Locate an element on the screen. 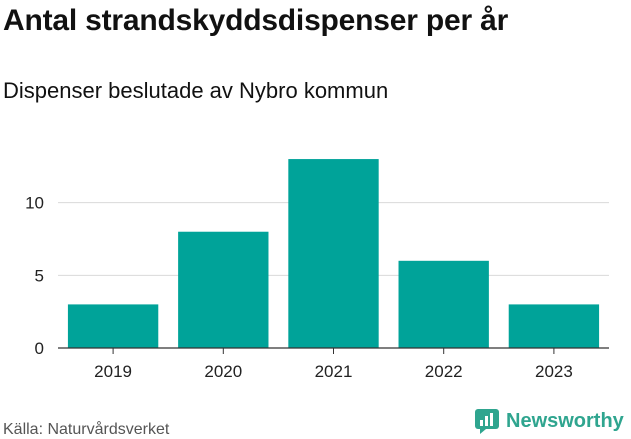  y-tick-label: 0 is located at coordinates (39, 348).